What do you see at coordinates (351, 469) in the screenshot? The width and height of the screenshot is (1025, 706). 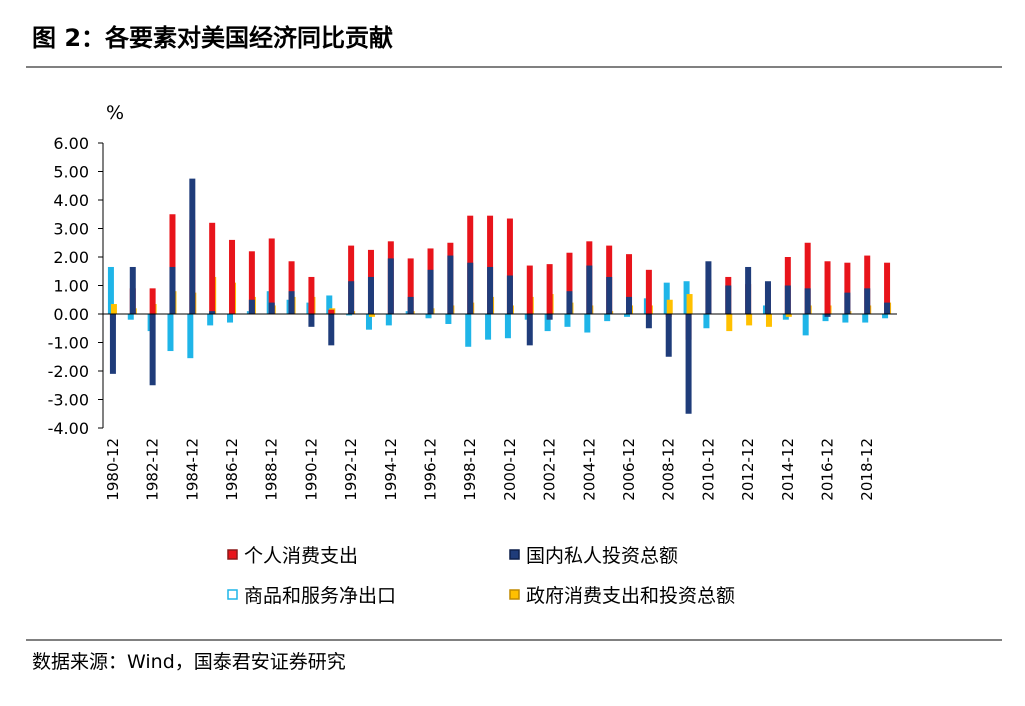 I see `x-tick-label: 1992-12` at bounding box center [351, 469].